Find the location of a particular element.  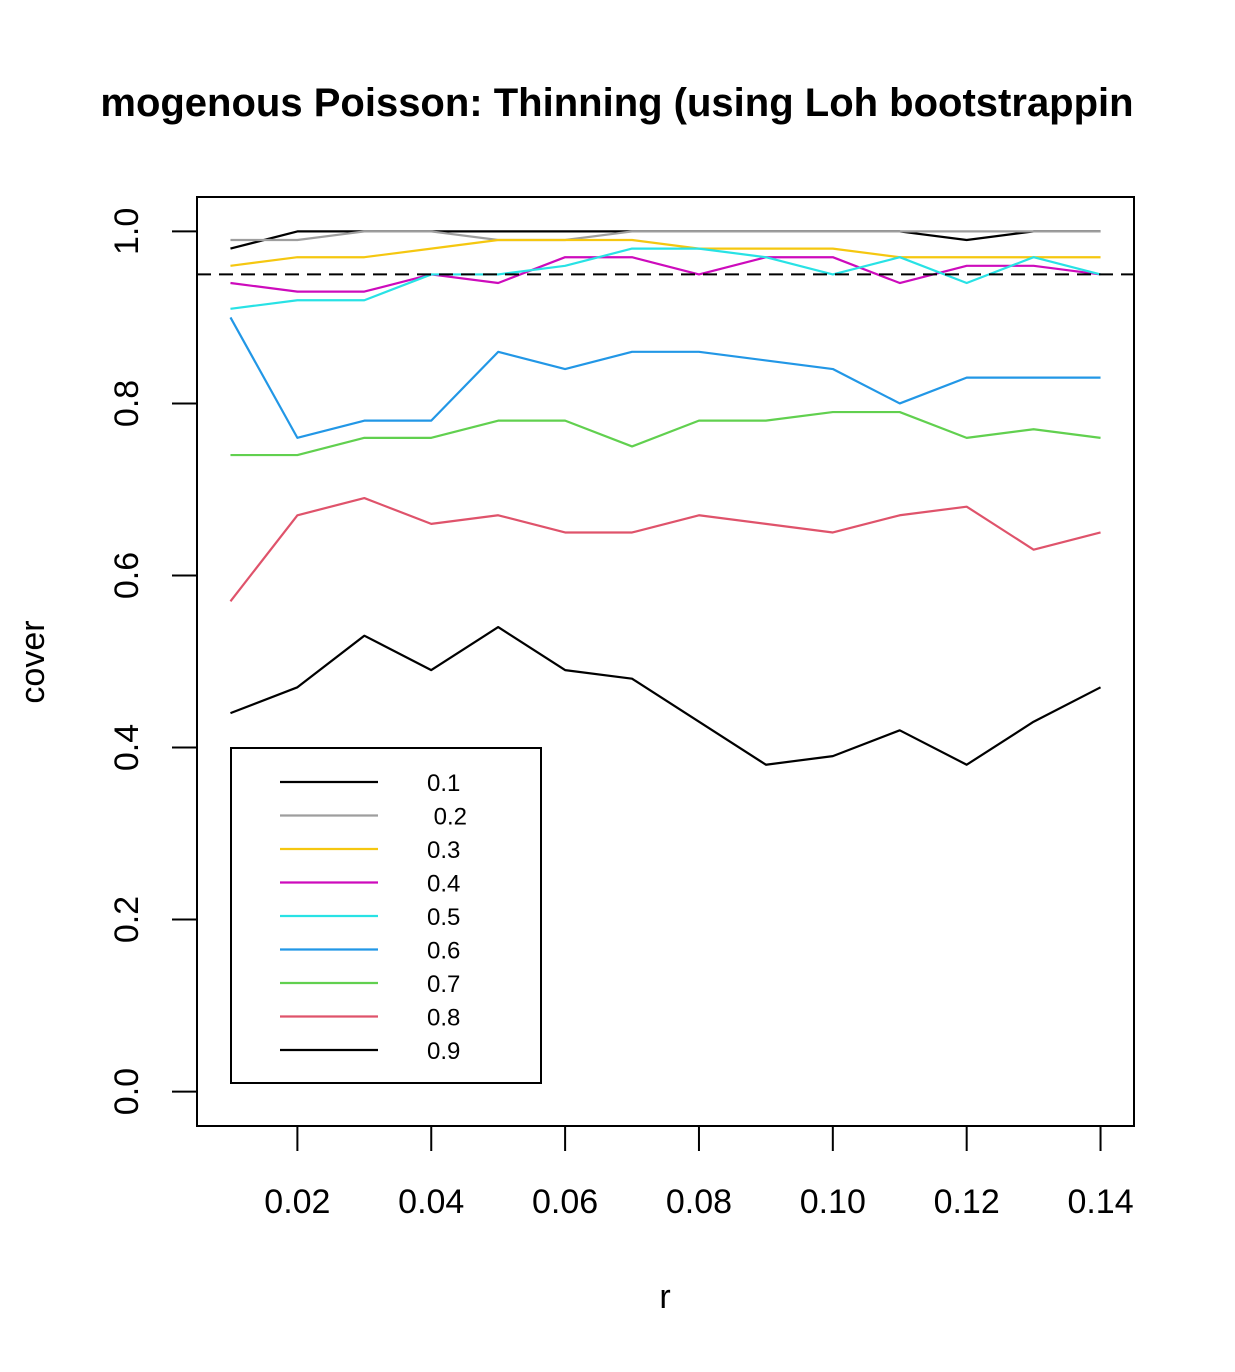

x-tick-label: 0.12 is located at coordinates (967, 1202).